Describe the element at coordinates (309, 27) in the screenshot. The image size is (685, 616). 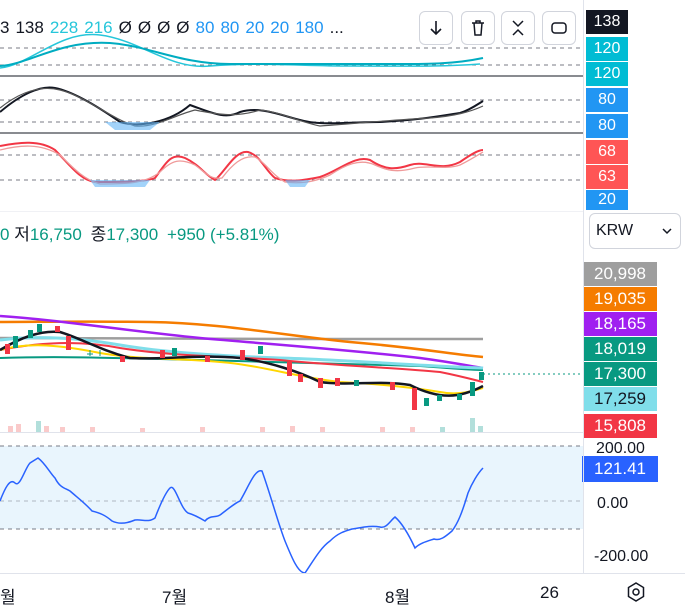
I see `indicator-value: 180` at that location.